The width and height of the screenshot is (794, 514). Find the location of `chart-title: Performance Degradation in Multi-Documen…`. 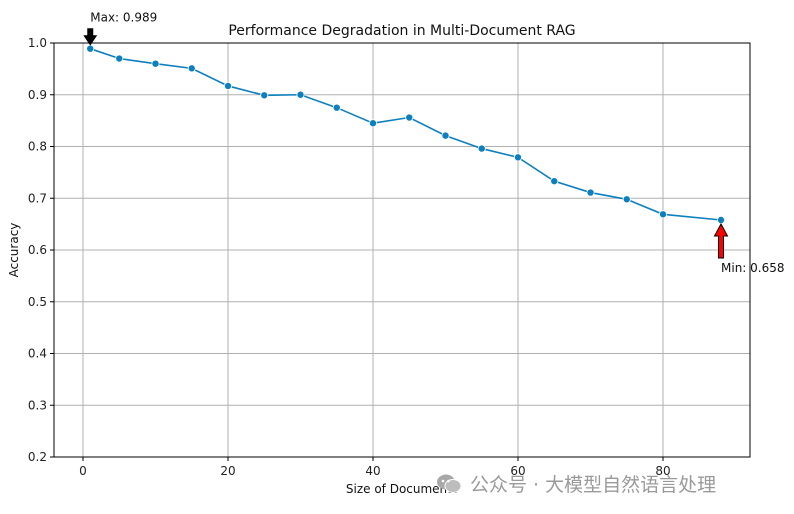

chart-title: Performance Degradation in Multi-Documen… is located at coordinates (401, 31).